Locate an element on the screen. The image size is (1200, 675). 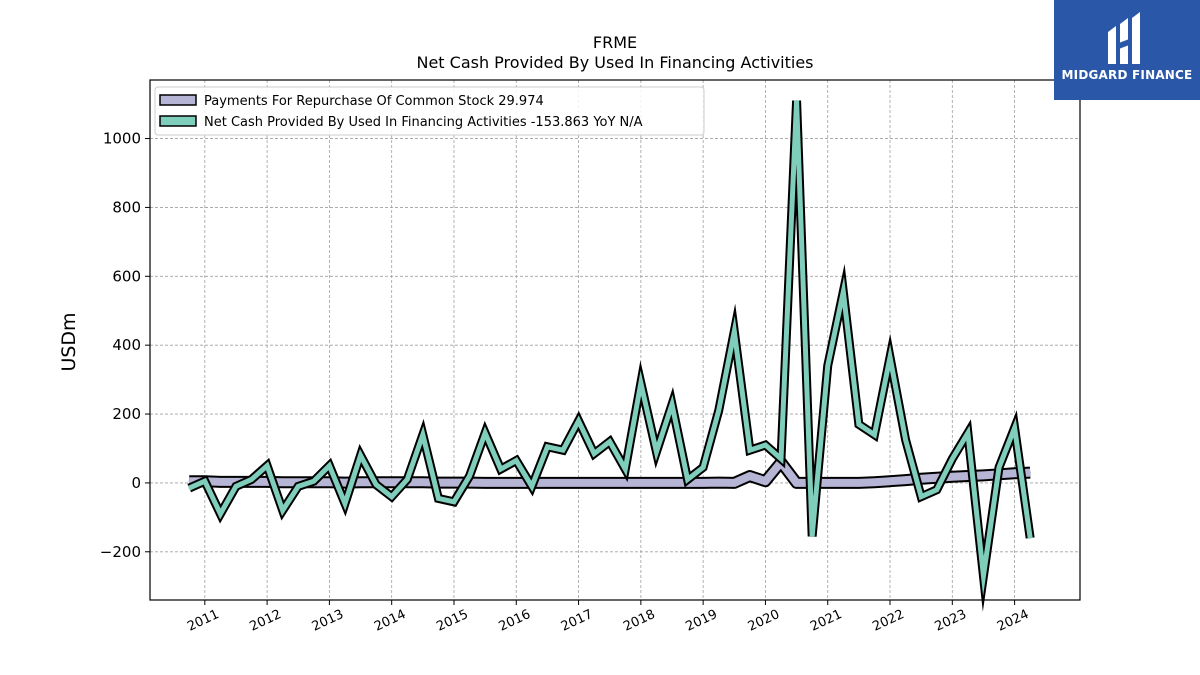
y-tick-label: −200 is located at coordinates (120, 552).